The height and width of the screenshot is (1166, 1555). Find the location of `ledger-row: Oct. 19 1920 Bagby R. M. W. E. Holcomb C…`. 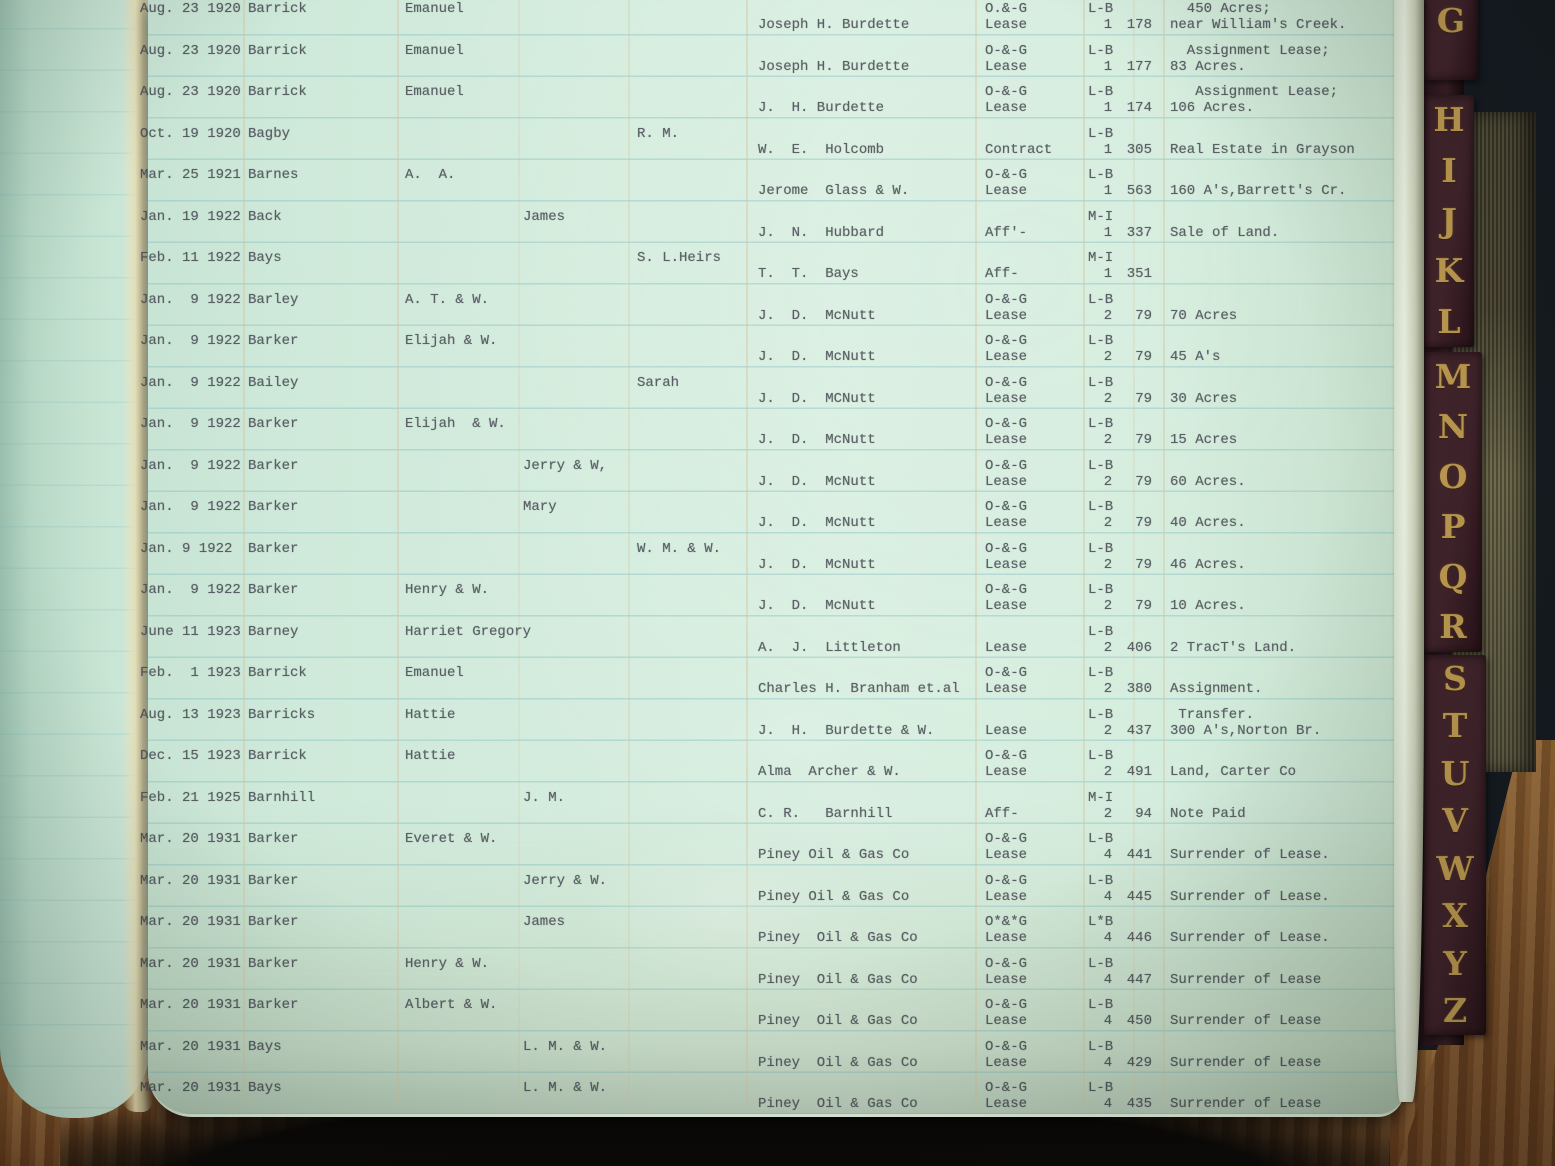

ledger-row: Oct. 19 1920 Bagby R. M. W. E. Holcomb C… is located at coordinates (777, 144).